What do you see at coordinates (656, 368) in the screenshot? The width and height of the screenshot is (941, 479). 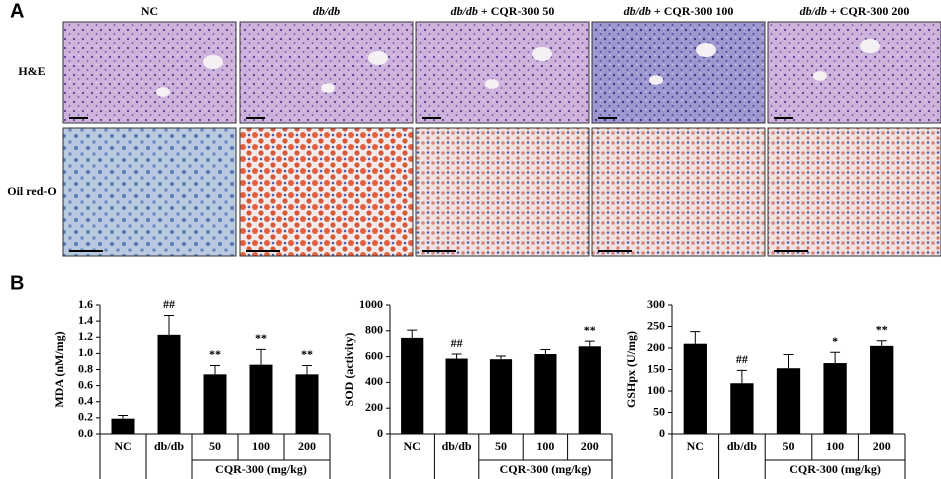 I see `y-tick-label: 150` at bounding box center [656, 368].